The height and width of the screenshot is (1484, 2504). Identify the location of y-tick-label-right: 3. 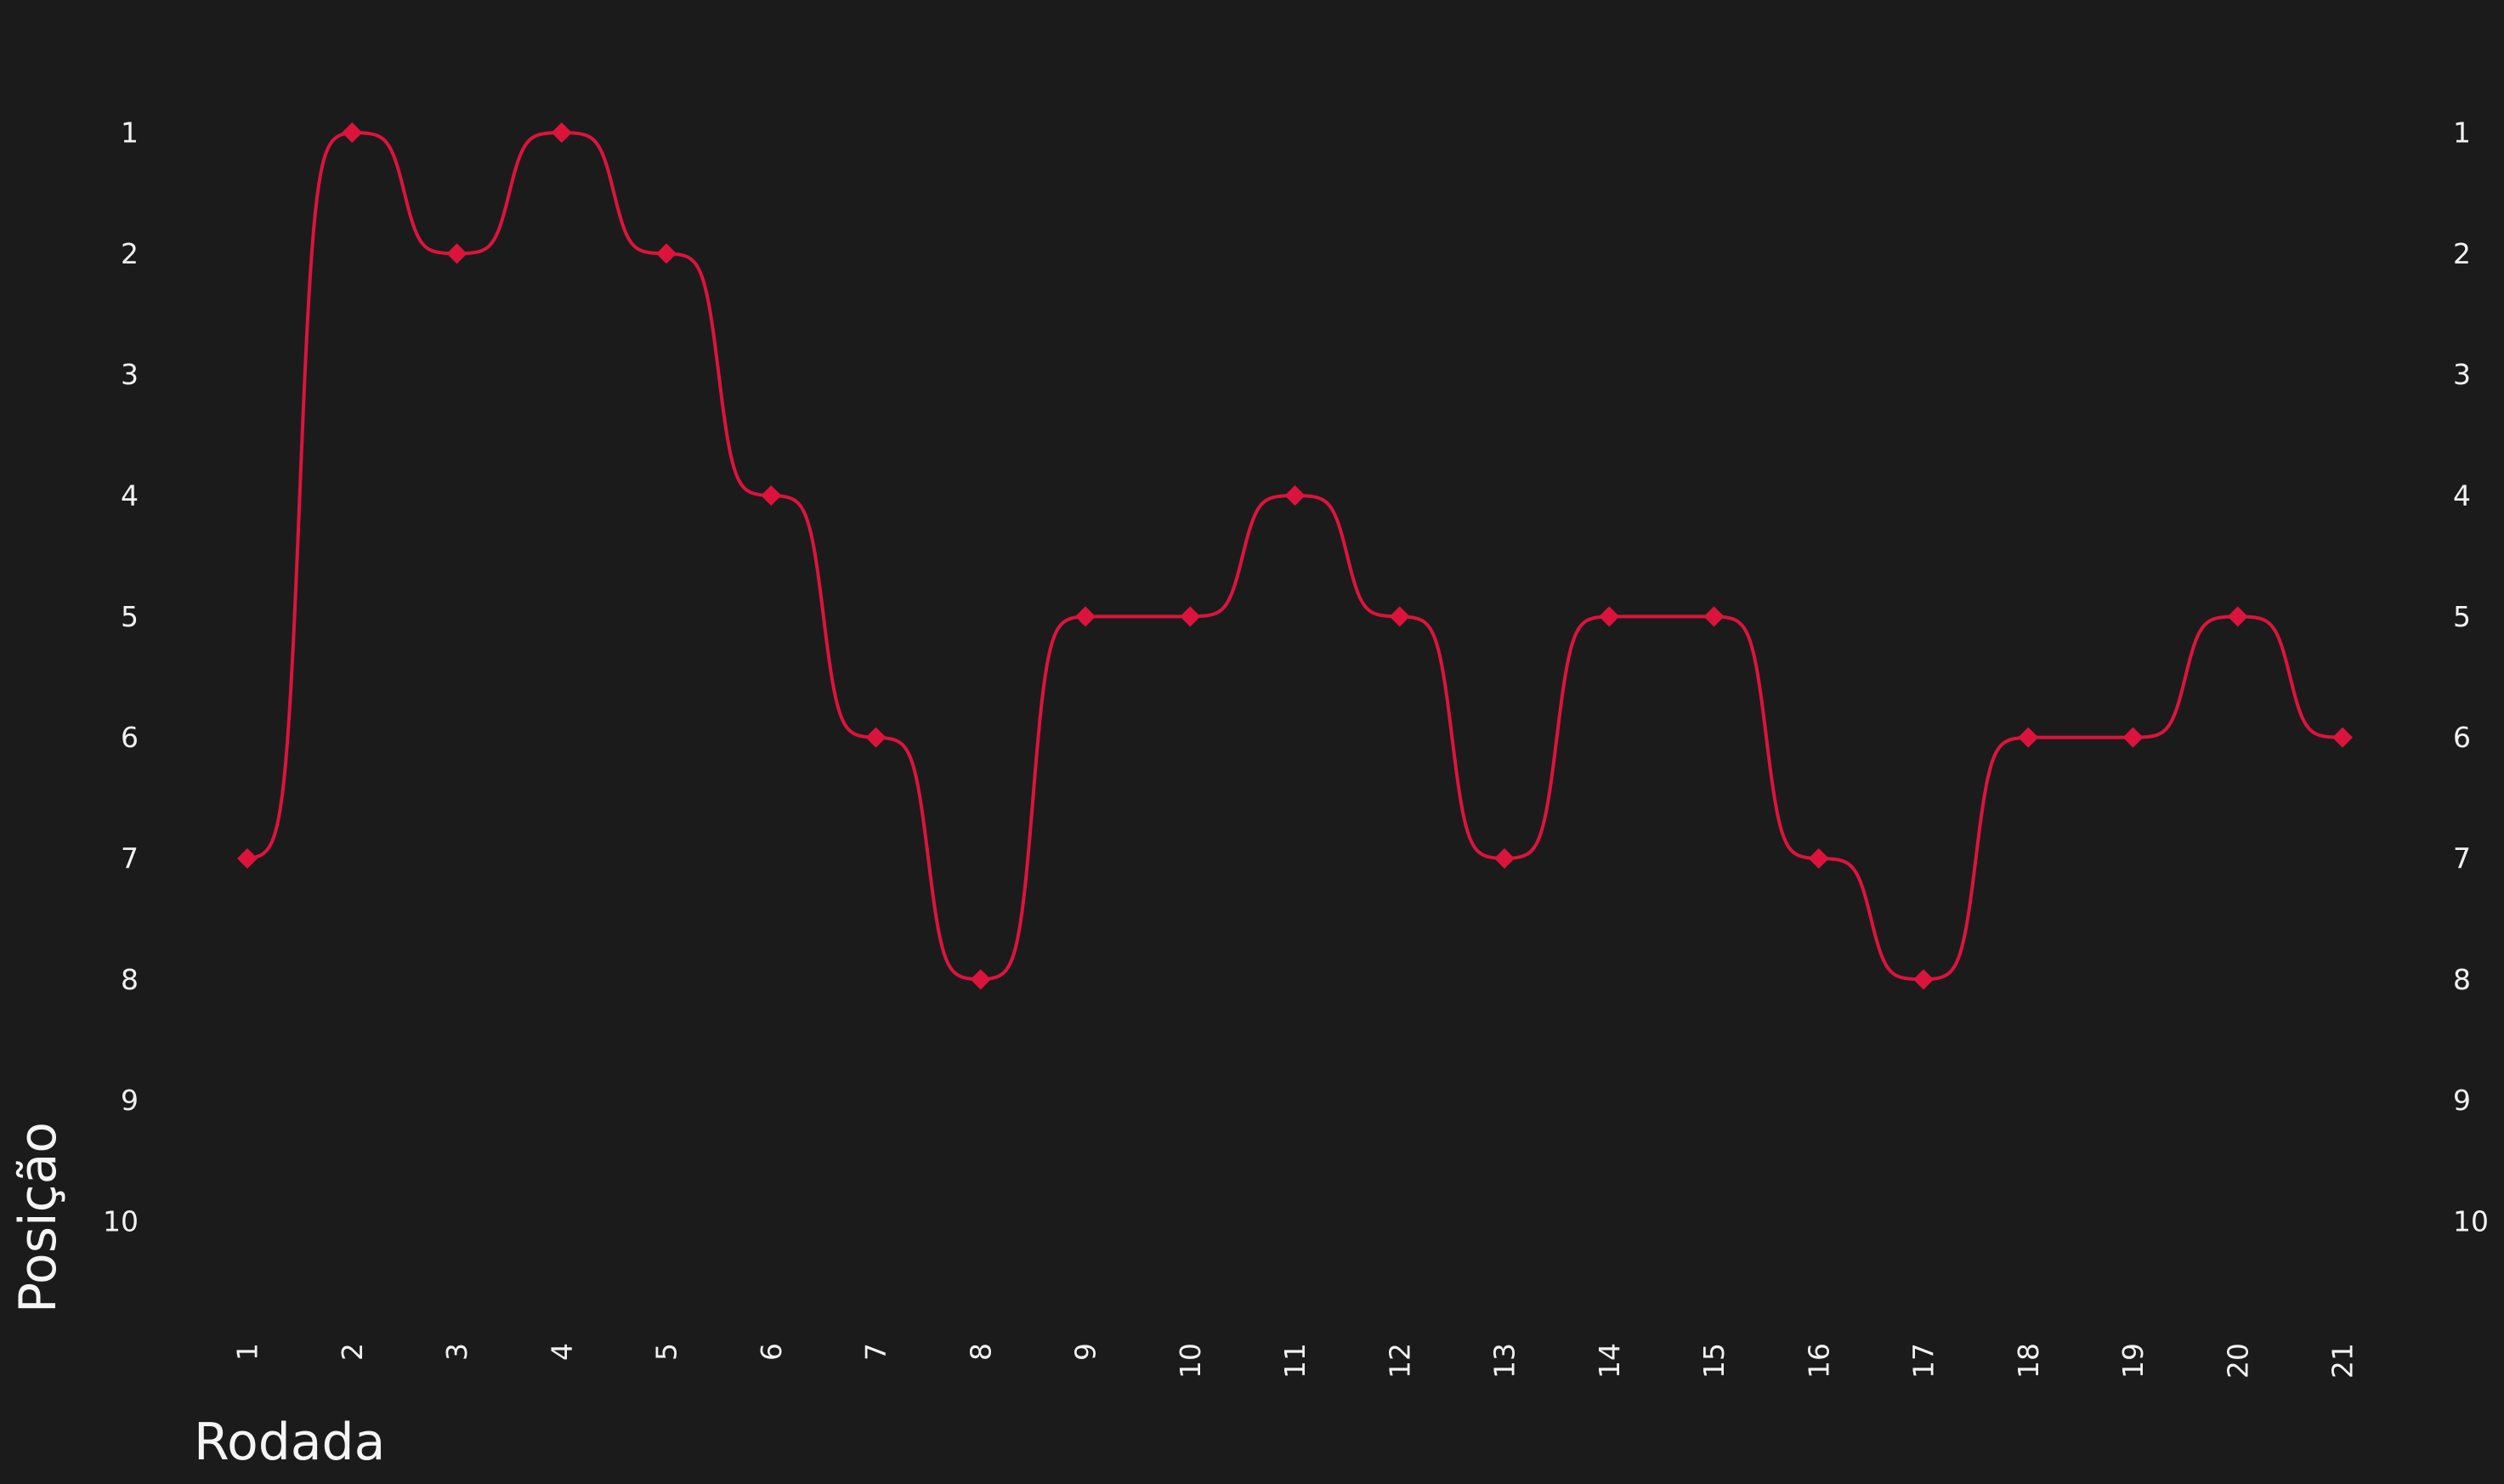
(2462, 374).